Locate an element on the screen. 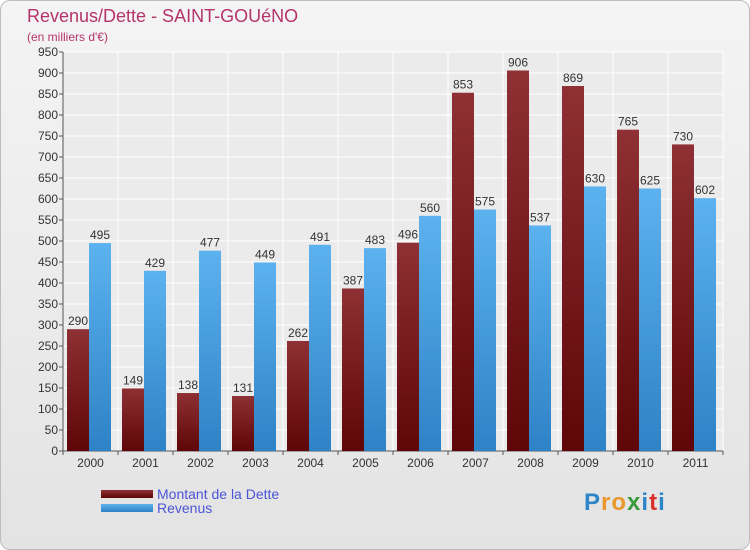 The image size is (750, 550). data-label-revenus: 537 is located at coordinates (540, 217).